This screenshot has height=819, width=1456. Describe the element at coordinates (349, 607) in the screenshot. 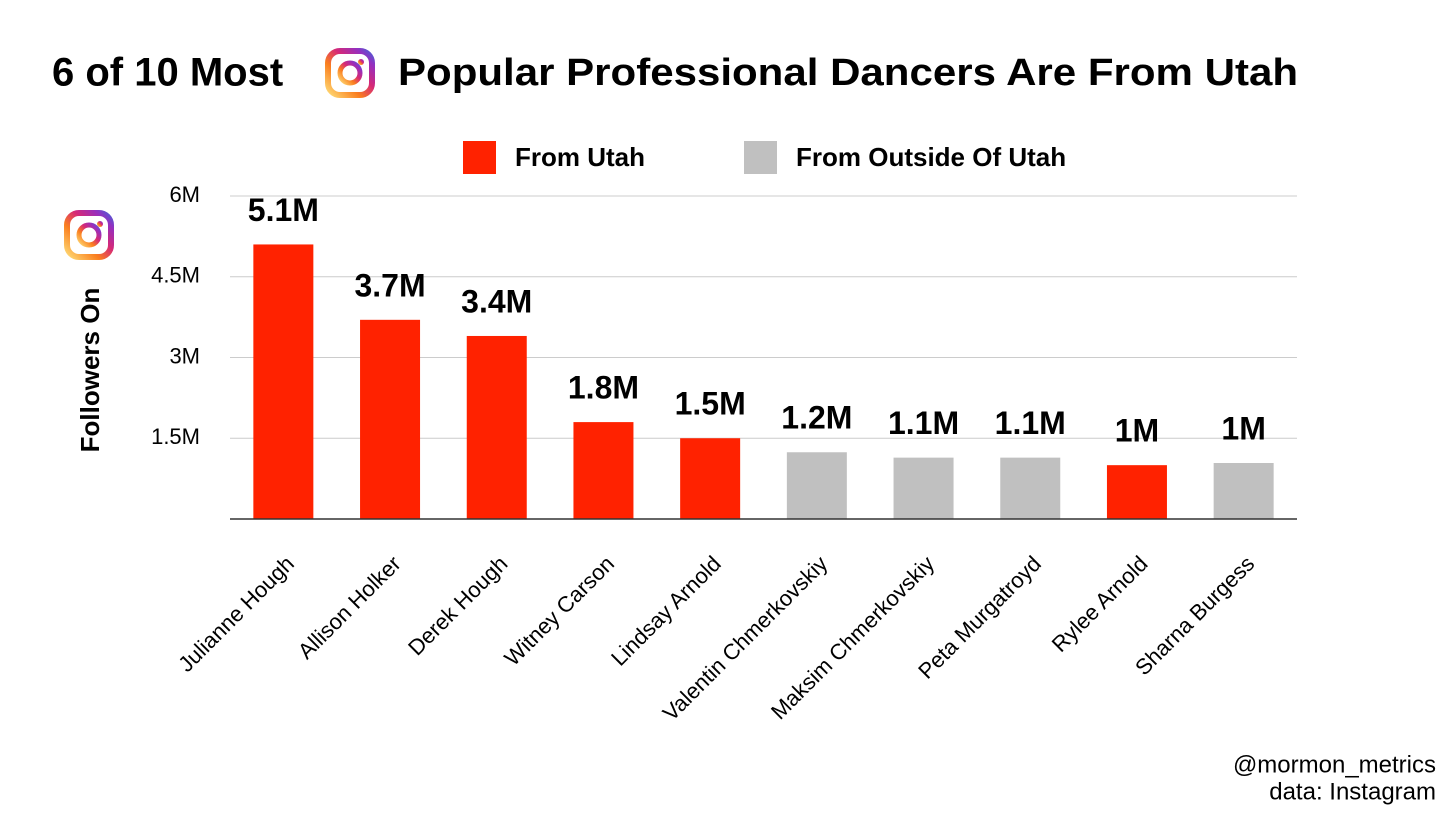

I see `x-tick-label: Allison Holker` at that location.